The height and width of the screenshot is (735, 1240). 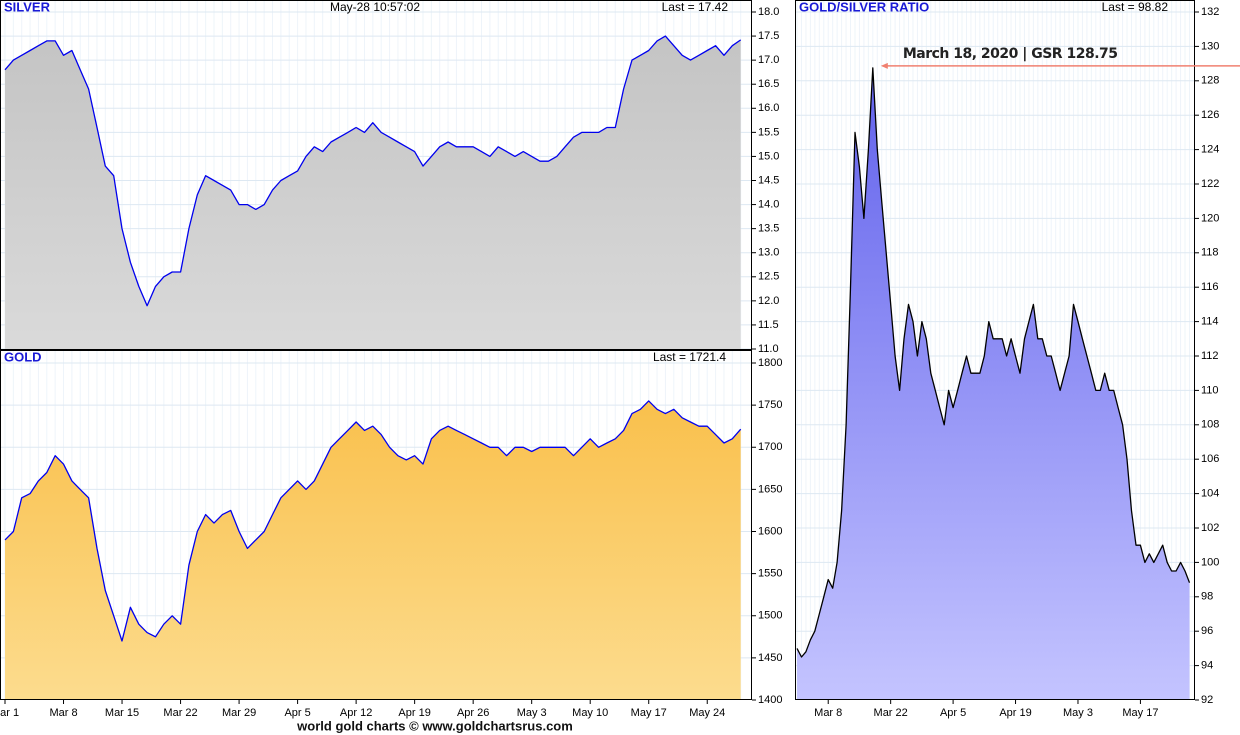 What do you see at coordinates (768, 36) in the screenshot?
I see `y-tick-label: 17.5` at bounding box center [768, 36].